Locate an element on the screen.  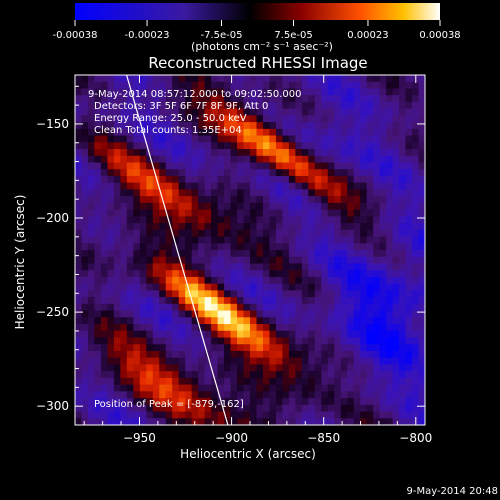
y-tick-label: −300 is located at coordinates (52, 406).